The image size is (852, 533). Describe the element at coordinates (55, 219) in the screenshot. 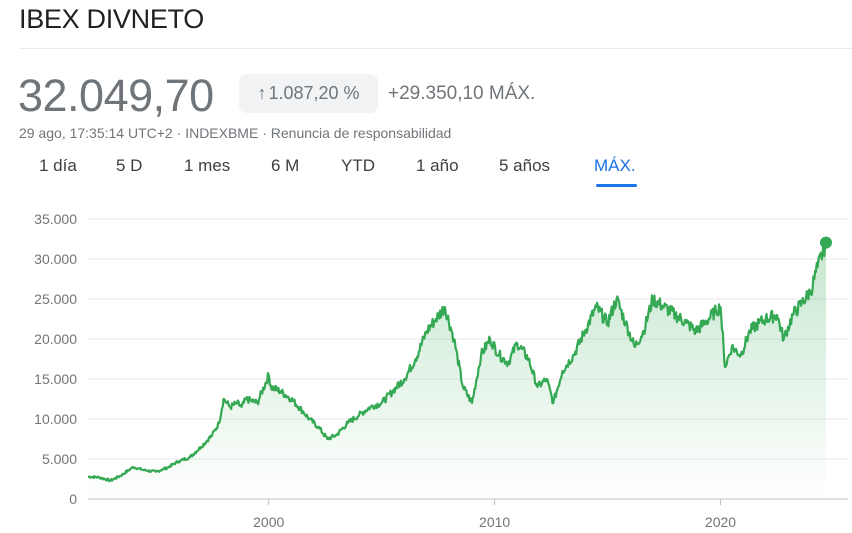

I see `y-tick-label: 35.000` at that location.